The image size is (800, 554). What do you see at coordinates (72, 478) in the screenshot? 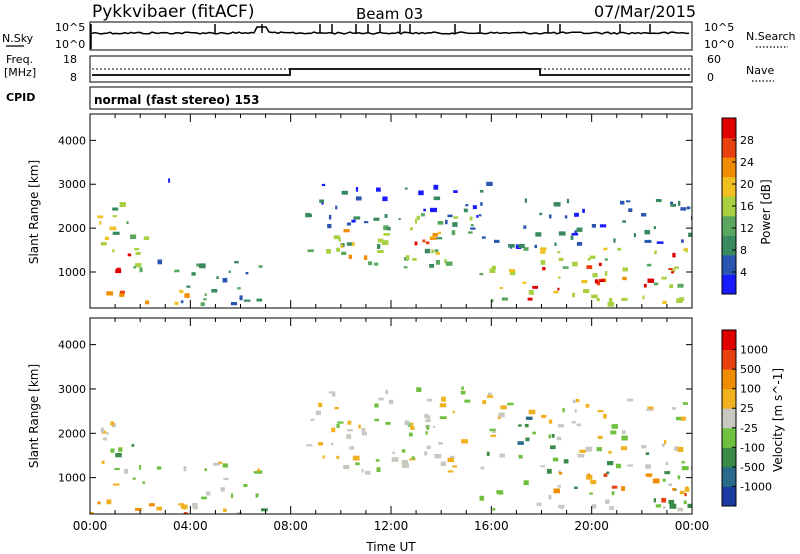
I see `y-tick-label: 1000` at bounding box center [72, 478].